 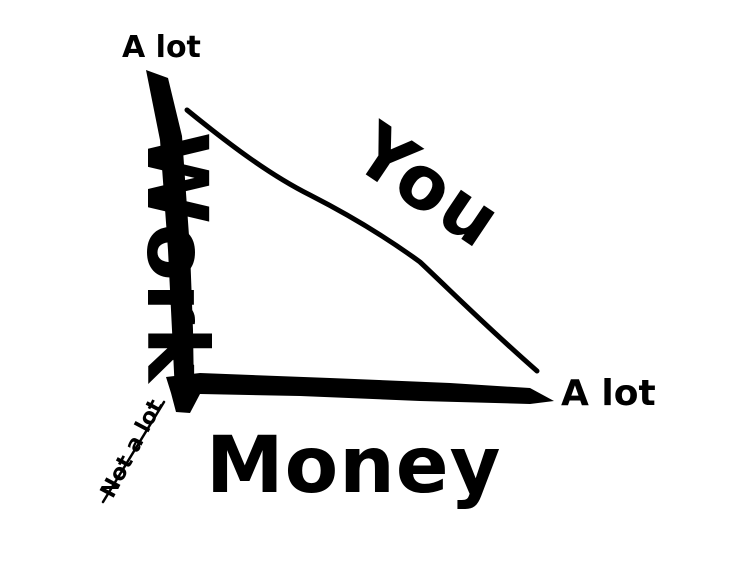 I want to click on curve-label: You, so click(x=427, y=185).